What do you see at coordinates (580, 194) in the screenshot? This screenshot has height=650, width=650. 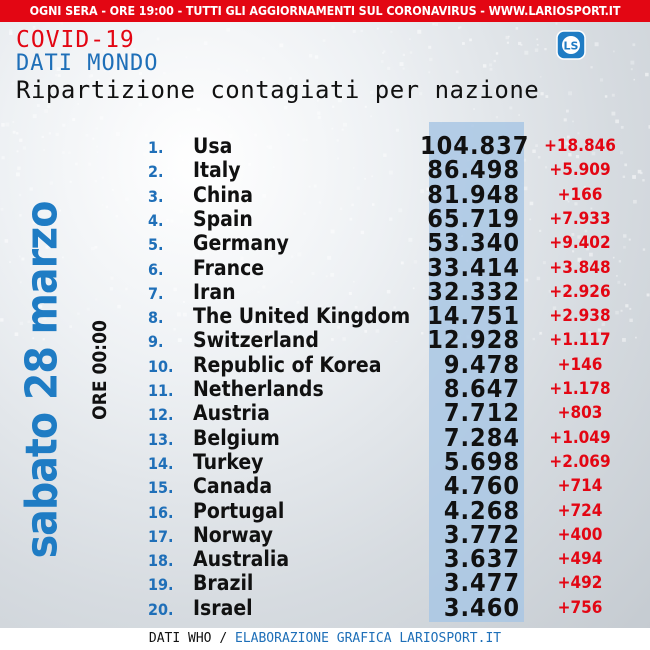 I see `daily-increase: +166` at bounding box center [580, 194].